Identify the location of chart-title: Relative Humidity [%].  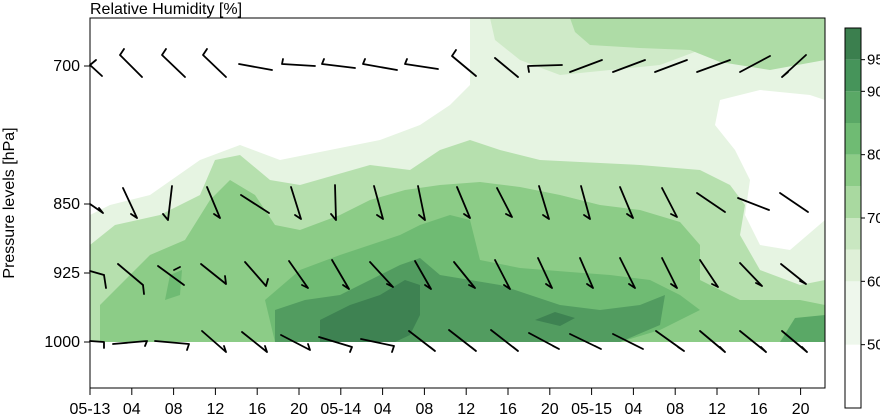
(166, 9).